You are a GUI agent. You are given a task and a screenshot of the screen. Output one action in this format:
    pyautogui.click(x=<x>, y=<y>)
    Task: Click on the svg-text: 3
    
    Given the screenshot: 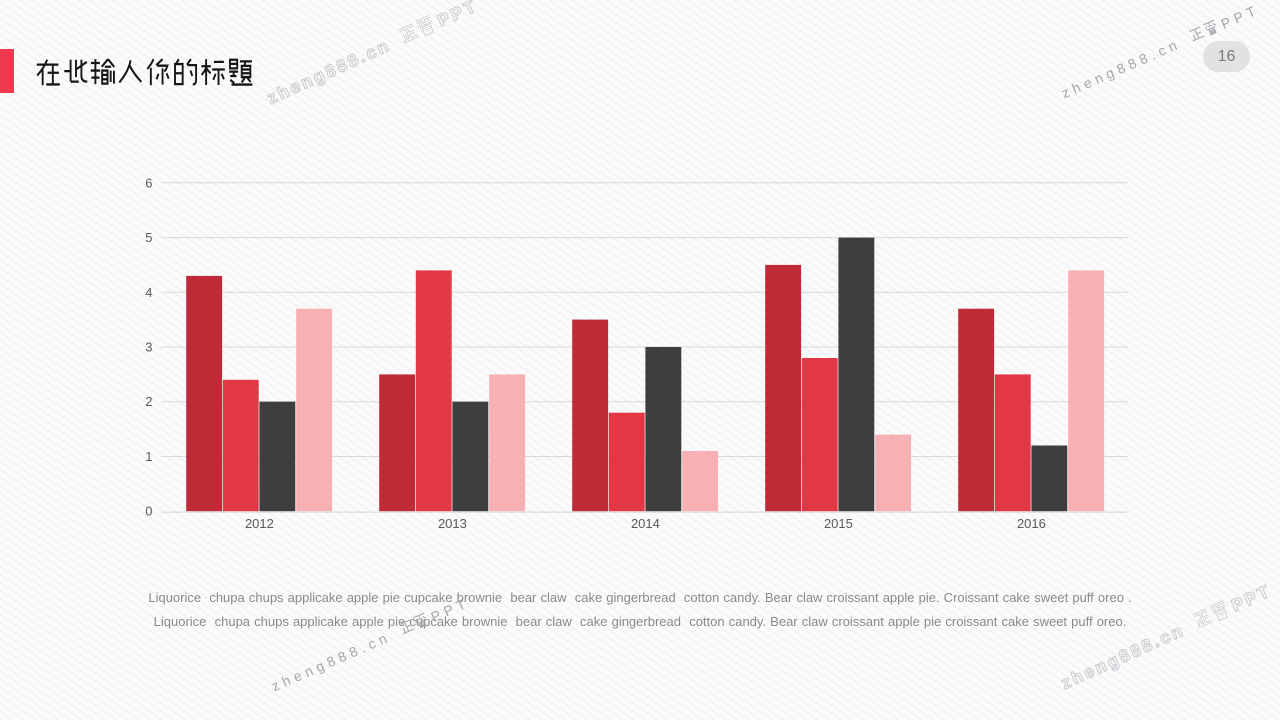 What is the action you would take?
    pyautogui.click(x=148, y=347)
    